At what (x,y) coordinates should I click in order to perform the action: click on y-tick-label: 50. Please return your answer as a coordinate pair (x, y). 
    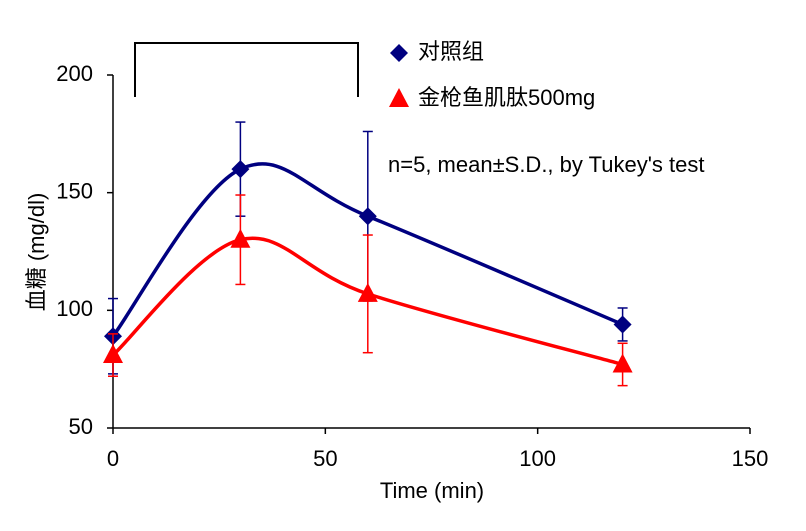
    Looking at the image, I should click on (81, 426).